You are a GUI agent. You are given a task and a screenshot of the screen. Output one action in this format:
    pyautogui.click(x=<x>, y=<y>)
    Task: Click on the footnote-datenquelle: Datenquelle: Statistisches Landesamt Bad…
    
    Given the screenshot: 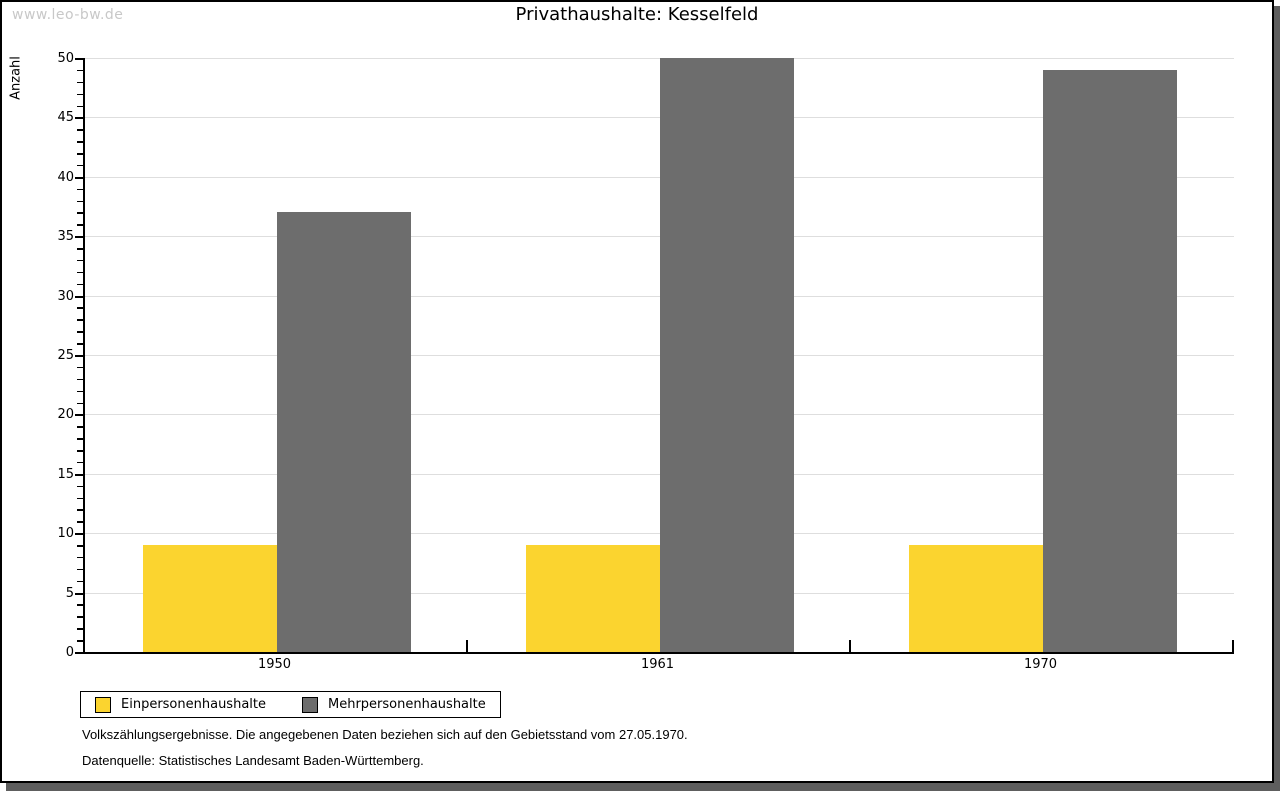 What is the action you would take?
    pyautogui.click(x=253, y=760)
    